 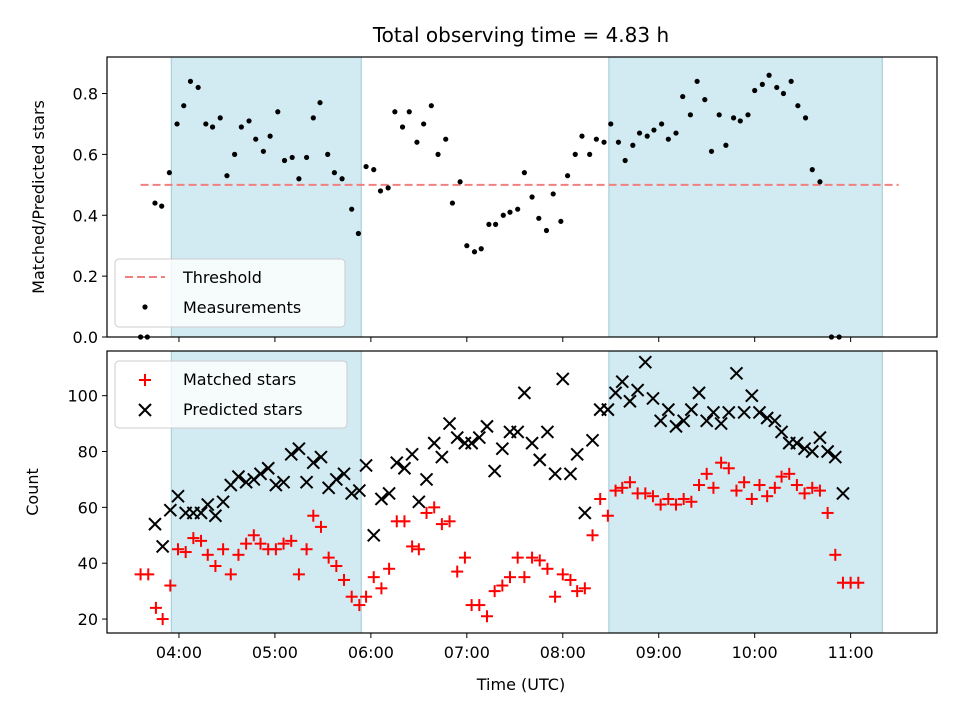 What do you see at coordinates (82, 396) in the screenshot?
I see `y-tick-label: 100` at bounding box center [82, 396].